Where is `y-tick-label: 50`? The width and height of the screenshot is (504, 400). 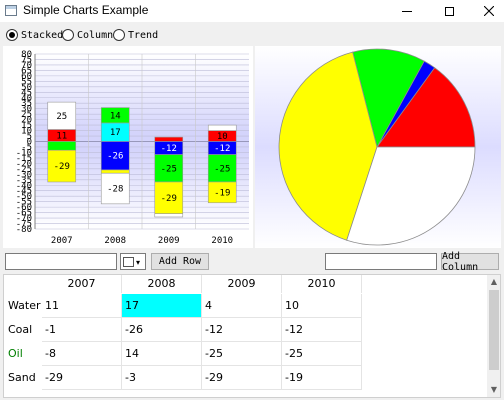 y-tick-label: 50 is located at coordinates (26, 88).